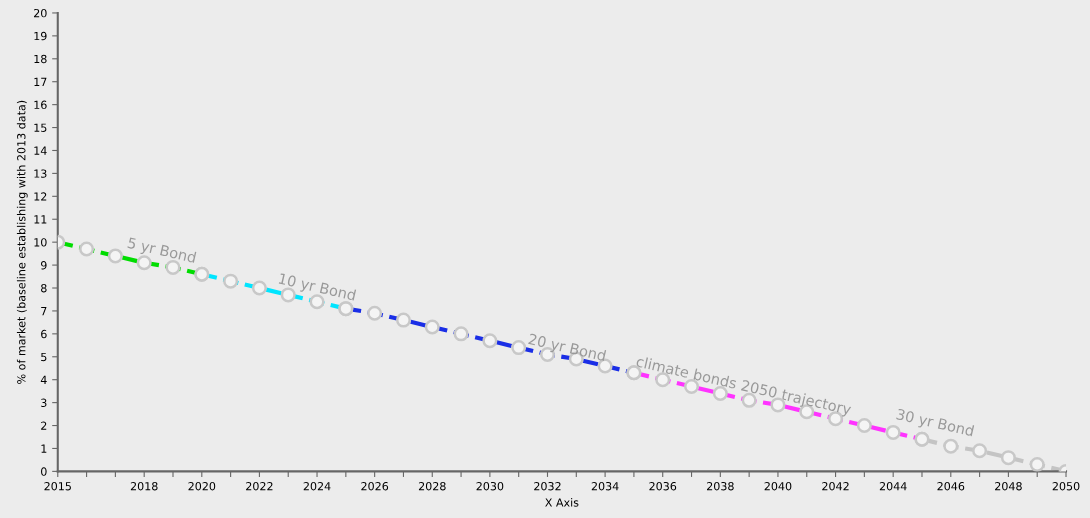 The height and width of the screenshot is (518, 1090). What do you see at coordinates (40, 81) in the screenshot?
I see `y-tick-label: 17` at bounding box center [40, 81].